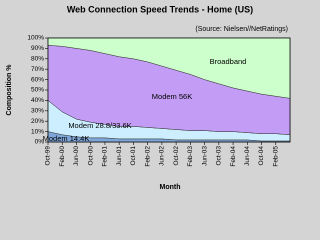  What do you see at coordinates (160, 9) in the screenshot?
I see `chart-title: Web Connection Speed Trends - Home (US)` at bounding box center [160, 9].